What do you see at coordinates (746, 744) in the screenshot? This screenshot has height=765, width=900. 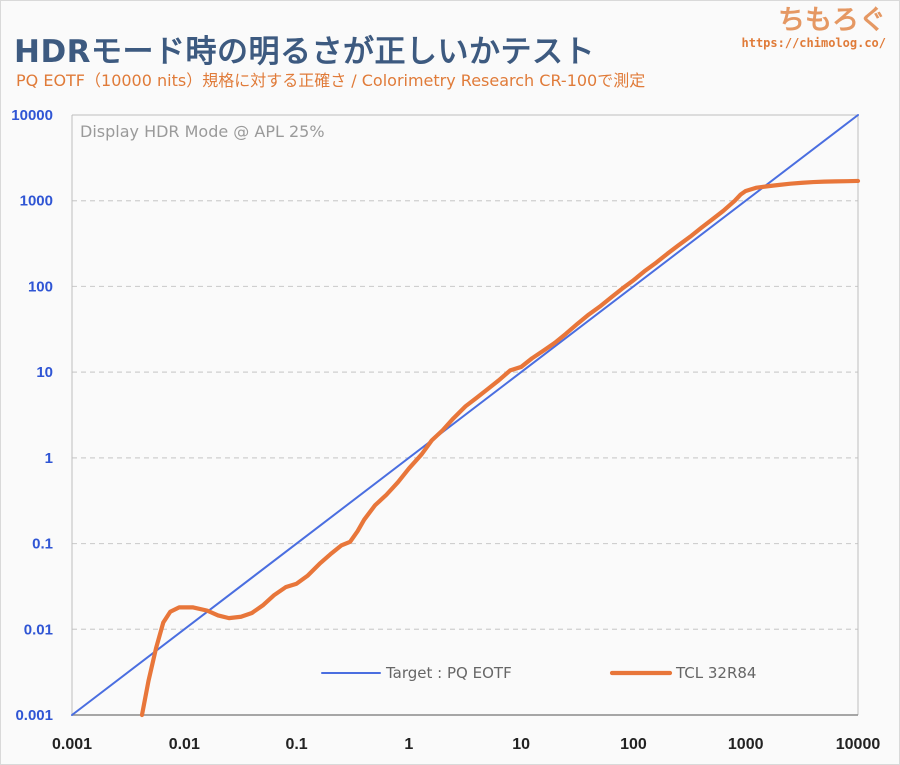 I see `x-tick-label: 1000` at bounding box center [746, 744].